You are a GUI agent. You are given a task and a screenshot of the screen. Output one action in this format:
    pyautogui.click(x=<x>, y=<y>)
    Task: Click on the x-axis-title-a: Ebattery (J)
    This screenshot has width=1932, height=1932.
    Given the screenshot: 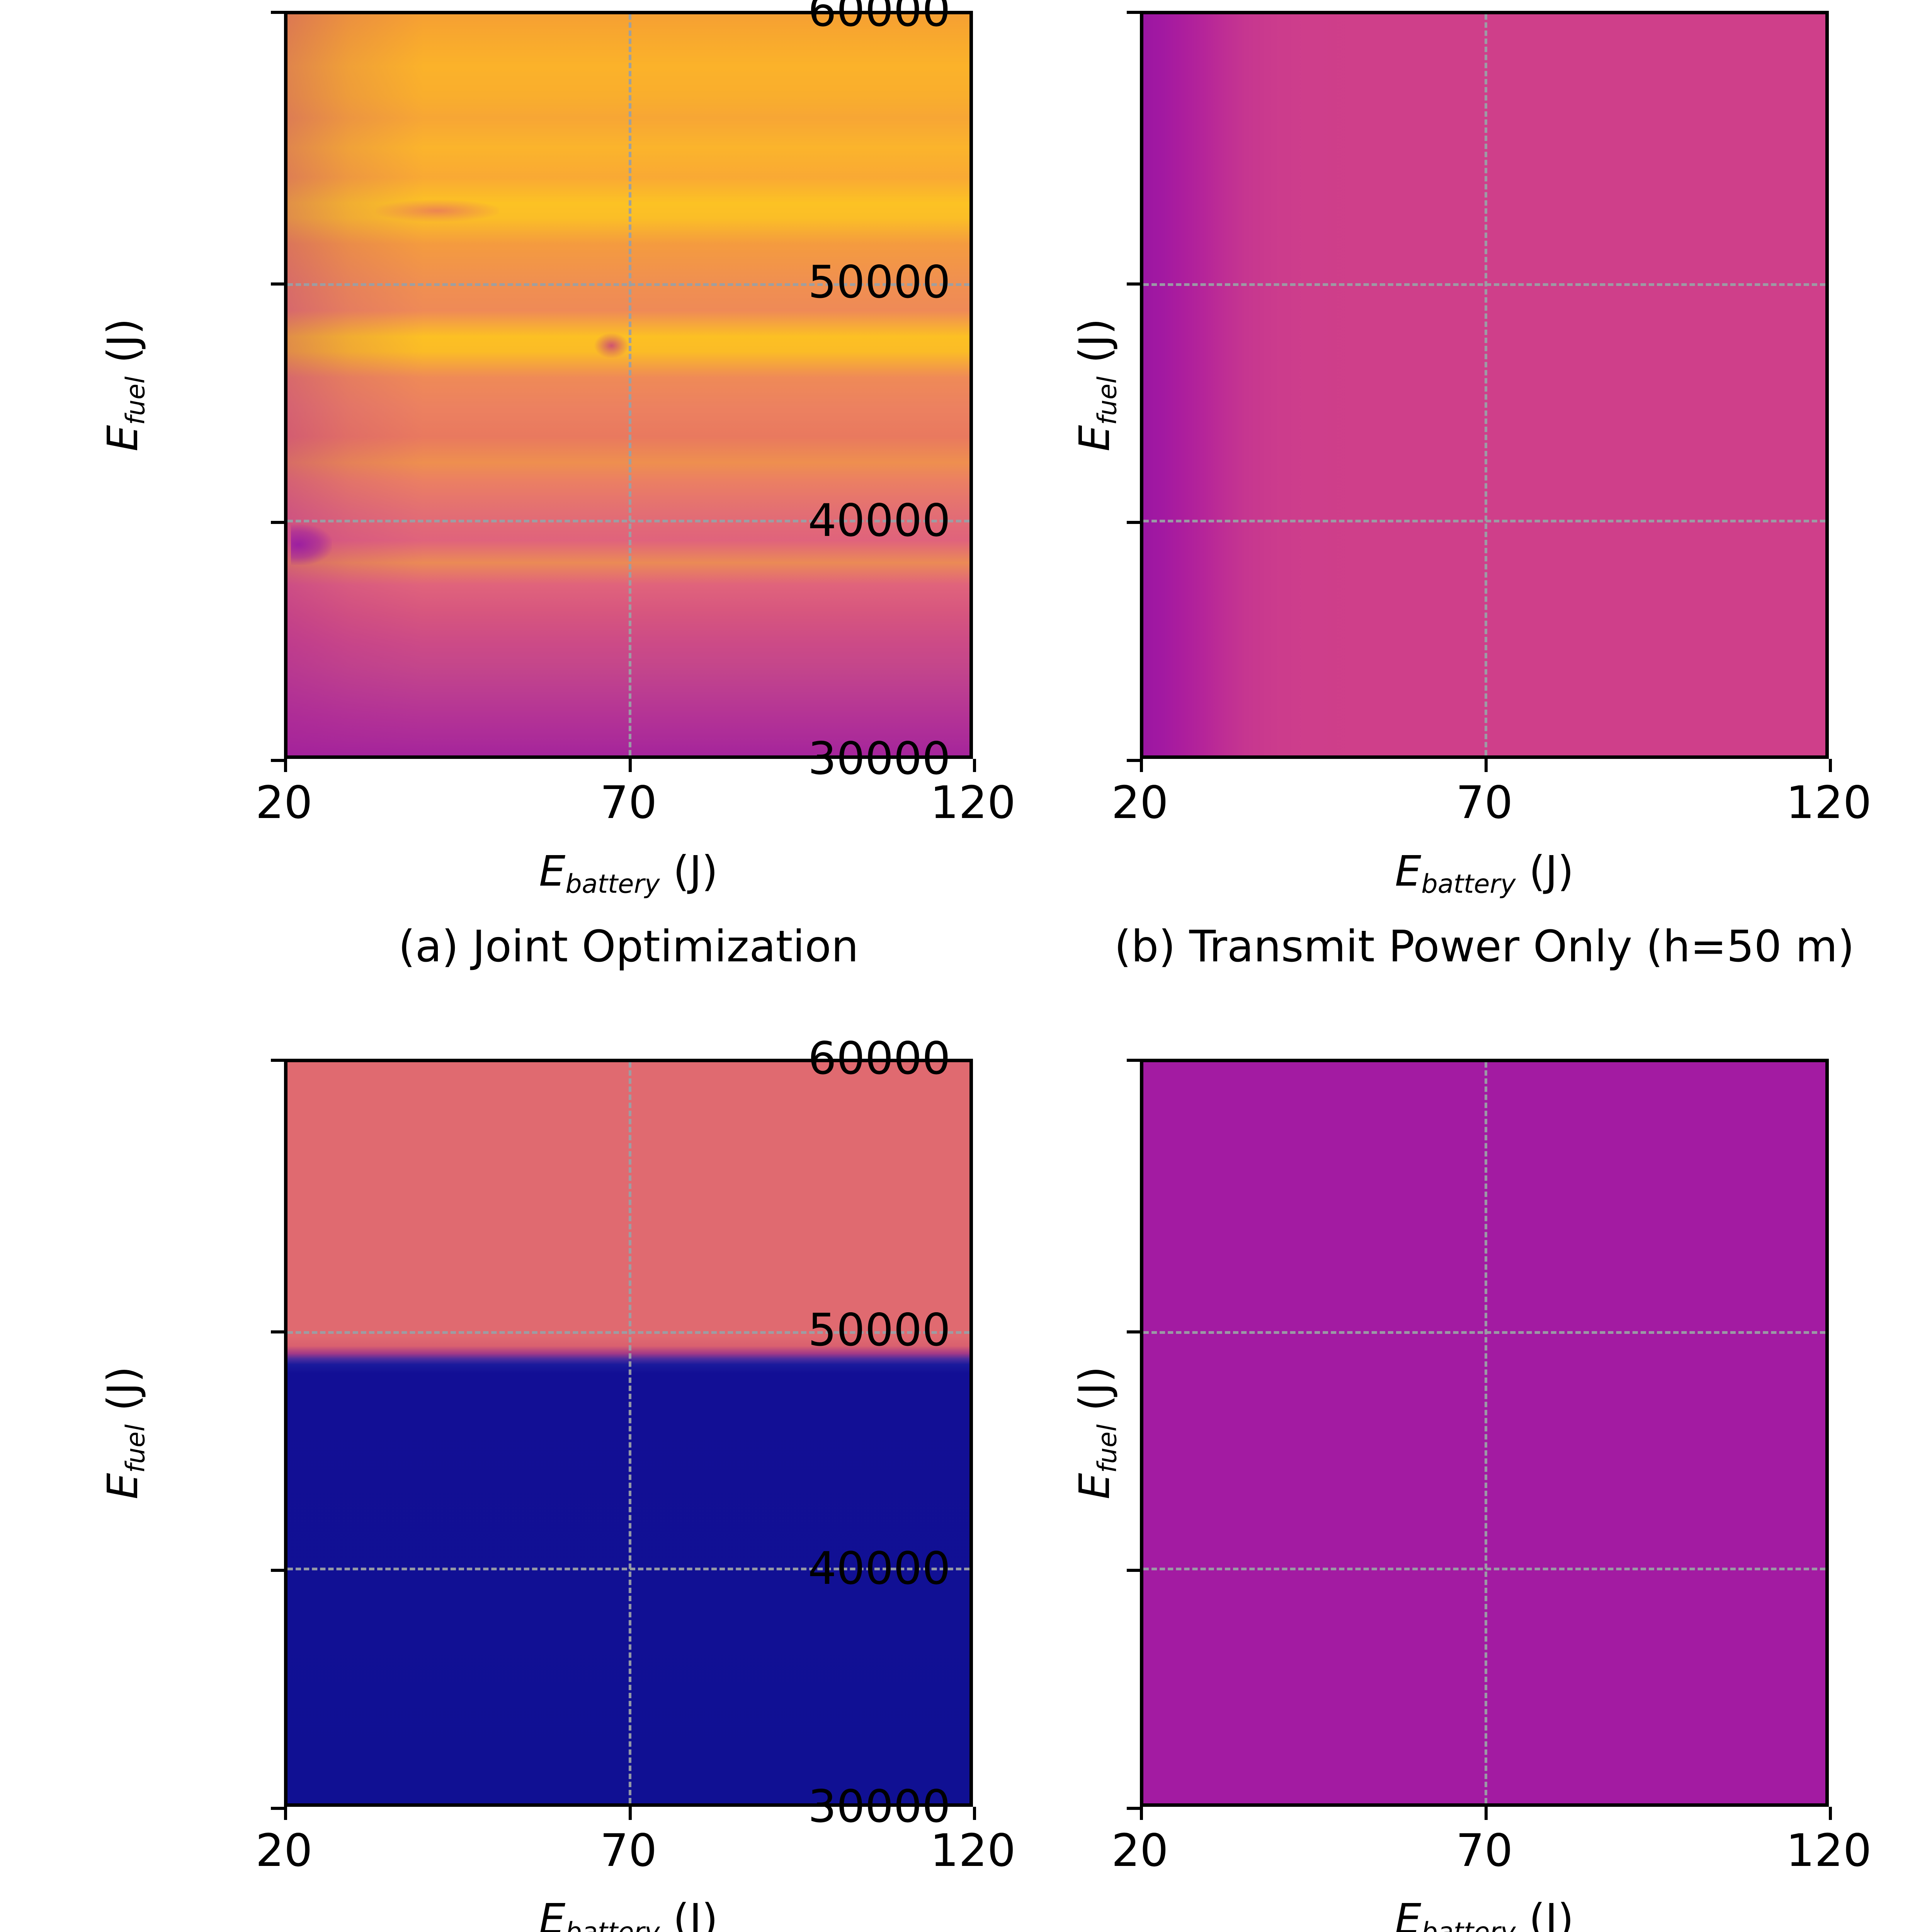 What is the action you would take?
    pyautogui.click(x=628, y=874)
    